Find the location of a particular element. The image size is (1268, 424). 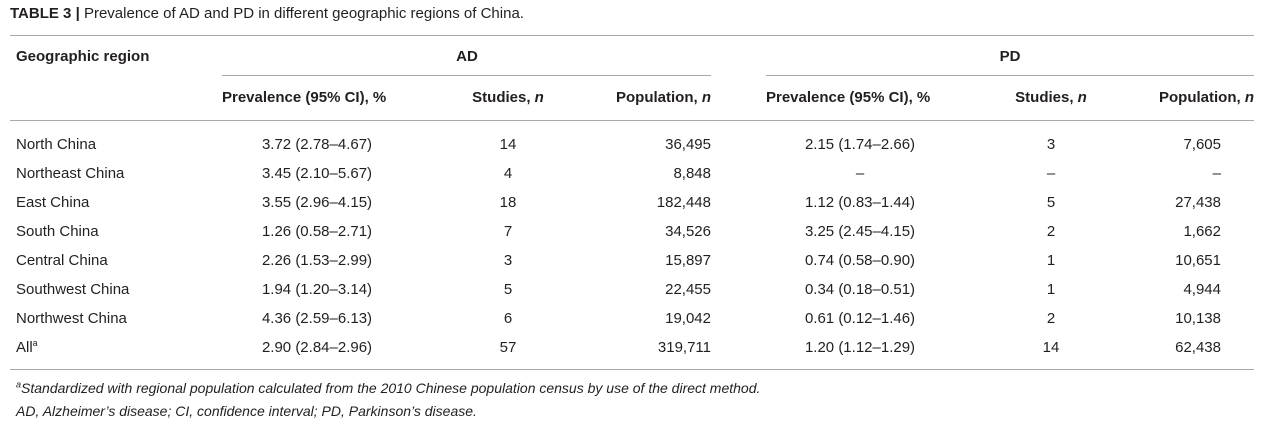

ad-population-cell: 36,495 is located at coordinates (688, 144).